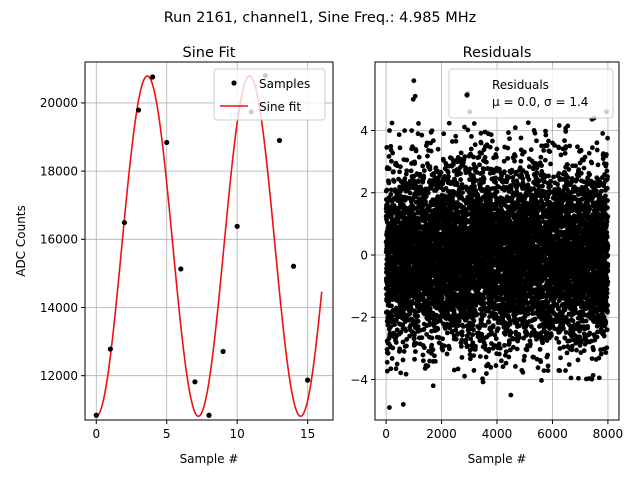 The height and width of the screenshot is (480, 640). I want to click on residuals-title: Residuals, so click(497, 53).